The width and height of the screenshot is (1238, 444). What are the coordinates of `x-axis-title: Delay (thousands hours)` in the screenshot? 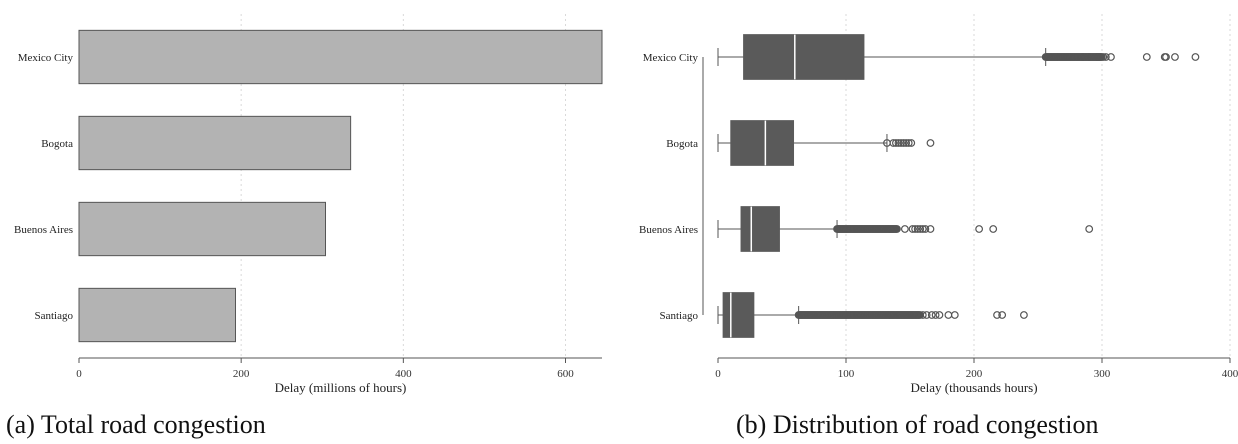 It's located at (973, 387).